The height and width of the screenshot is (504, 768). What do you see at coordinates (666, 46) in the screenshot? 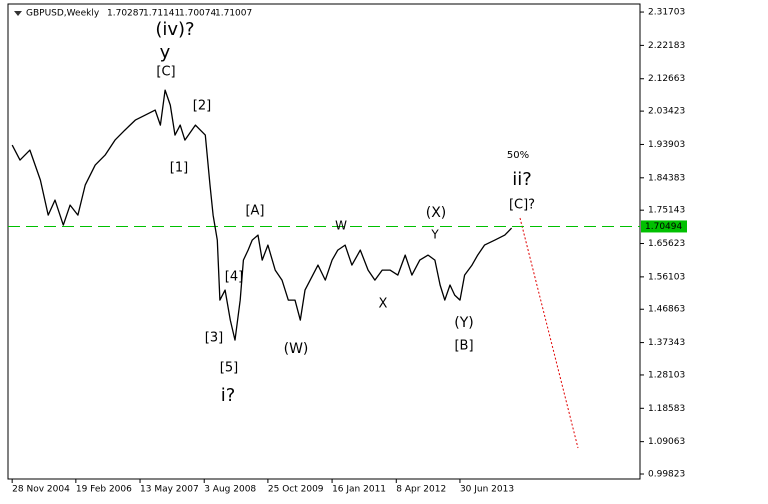
I see `y-tick-label: 2.22183` at bounding box center [666, 46].